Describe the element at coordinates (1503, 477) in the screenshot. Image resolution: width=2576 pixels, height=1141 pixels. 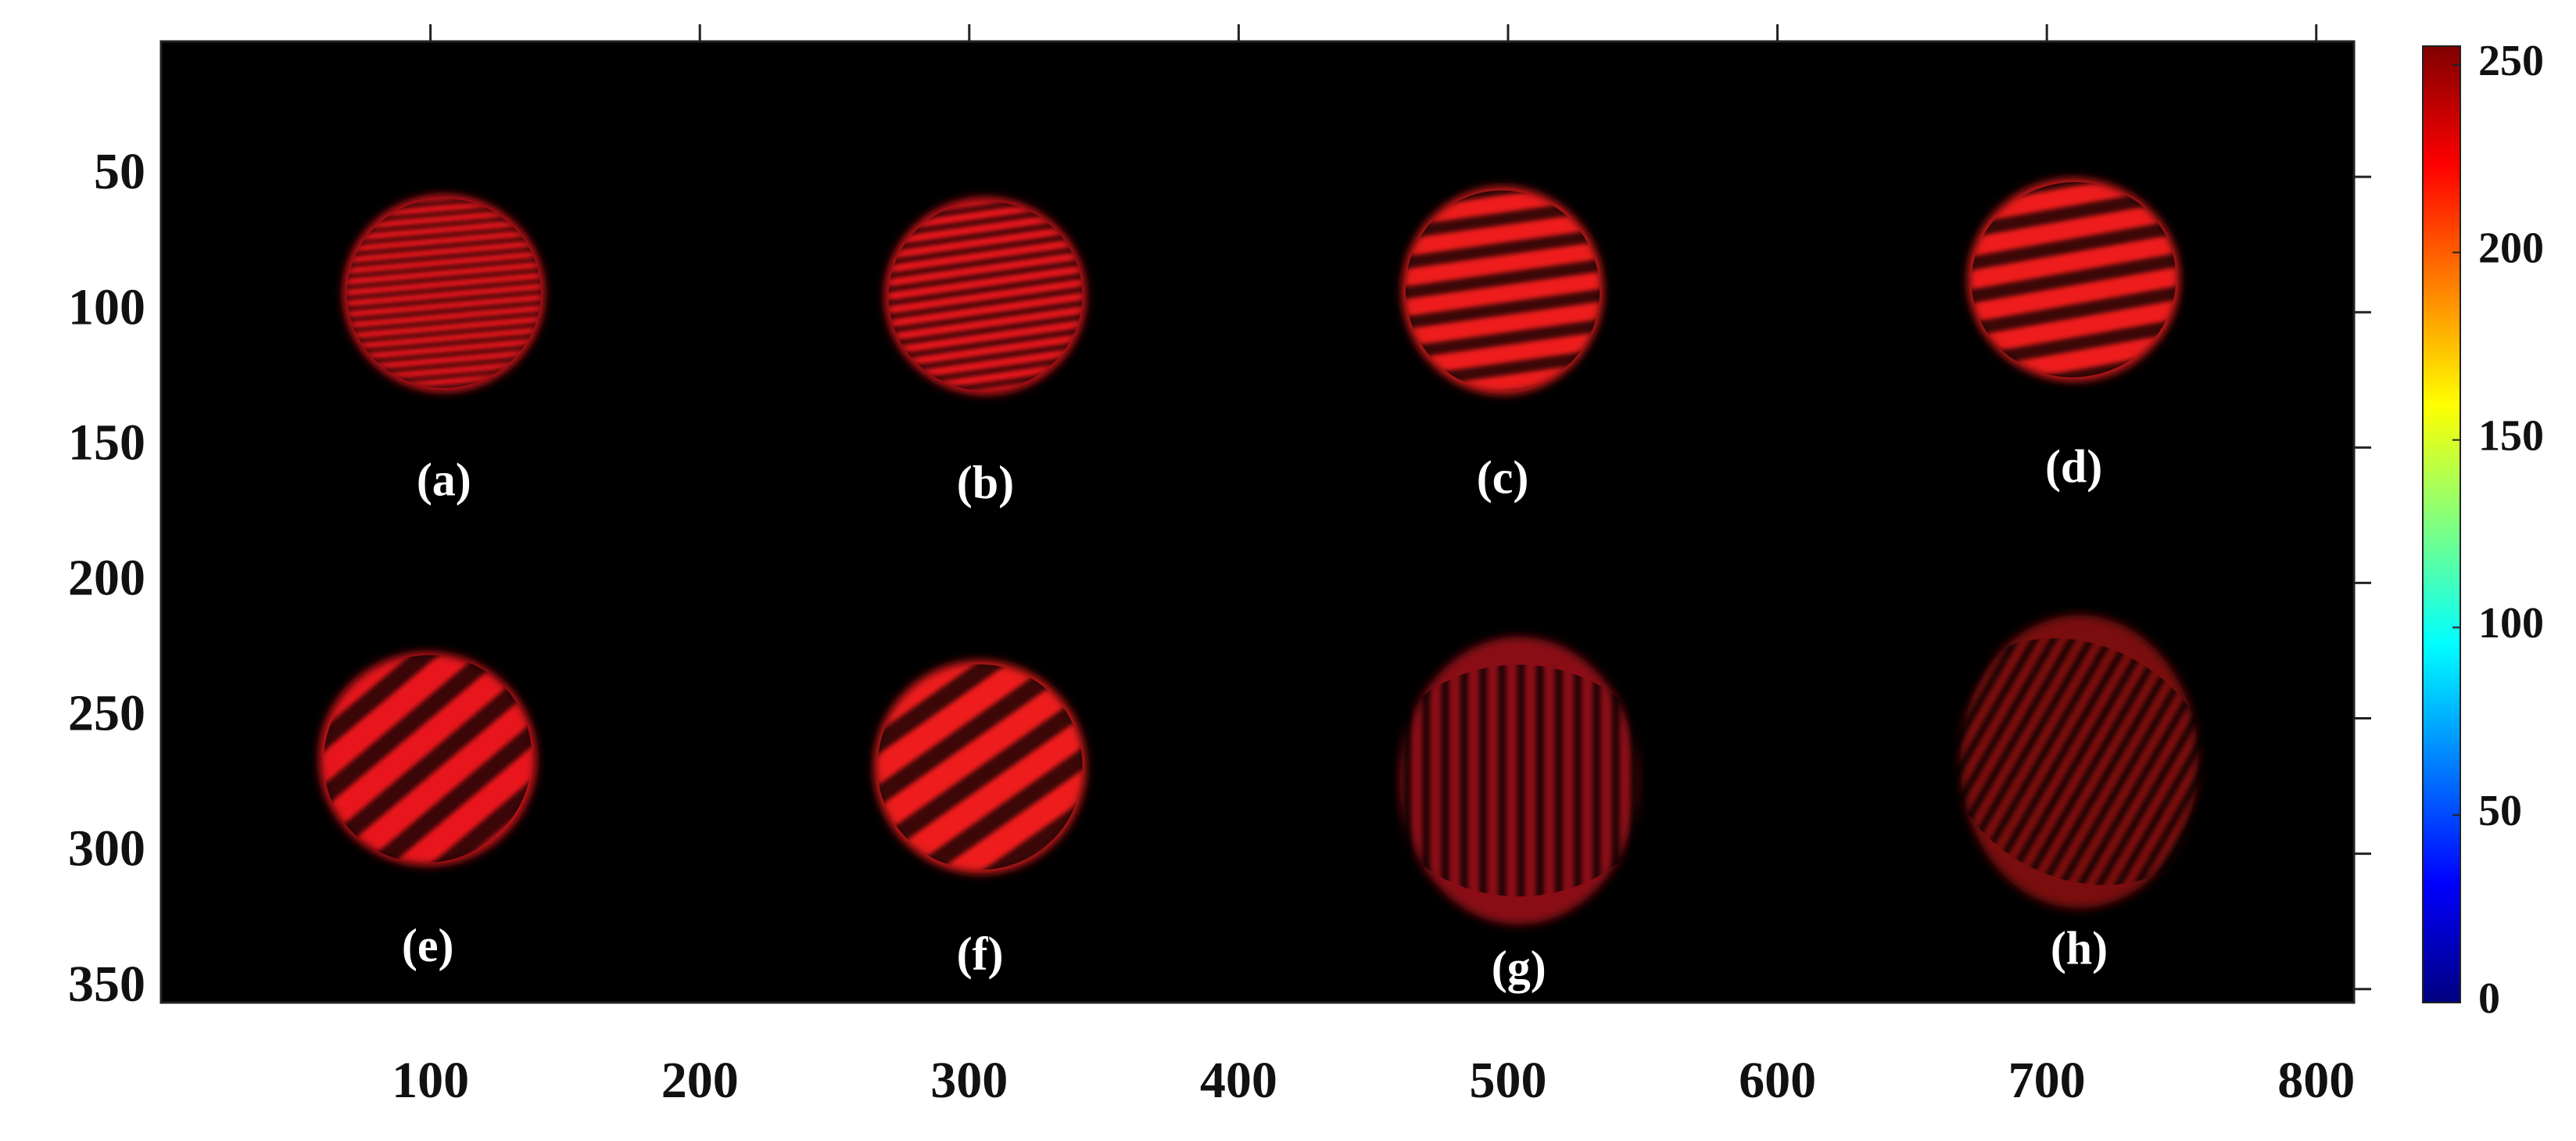
I see `spot-label: (c)` at that location.